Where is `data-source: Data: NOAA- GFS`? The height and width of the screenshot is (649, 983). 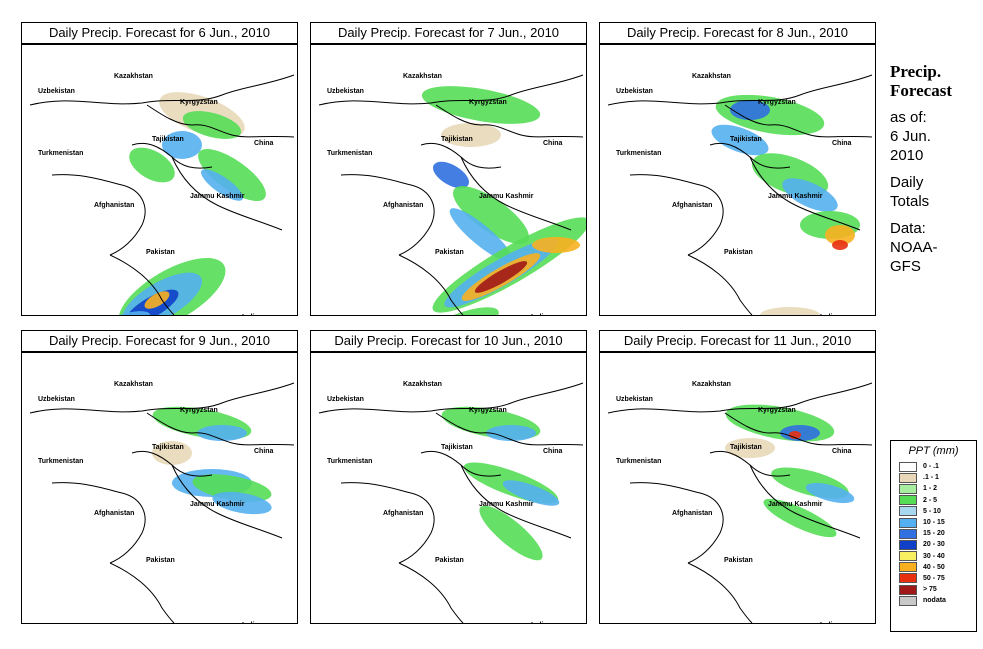 data-source: Data: NOAA- GFS is located at coordinates (935, 247).